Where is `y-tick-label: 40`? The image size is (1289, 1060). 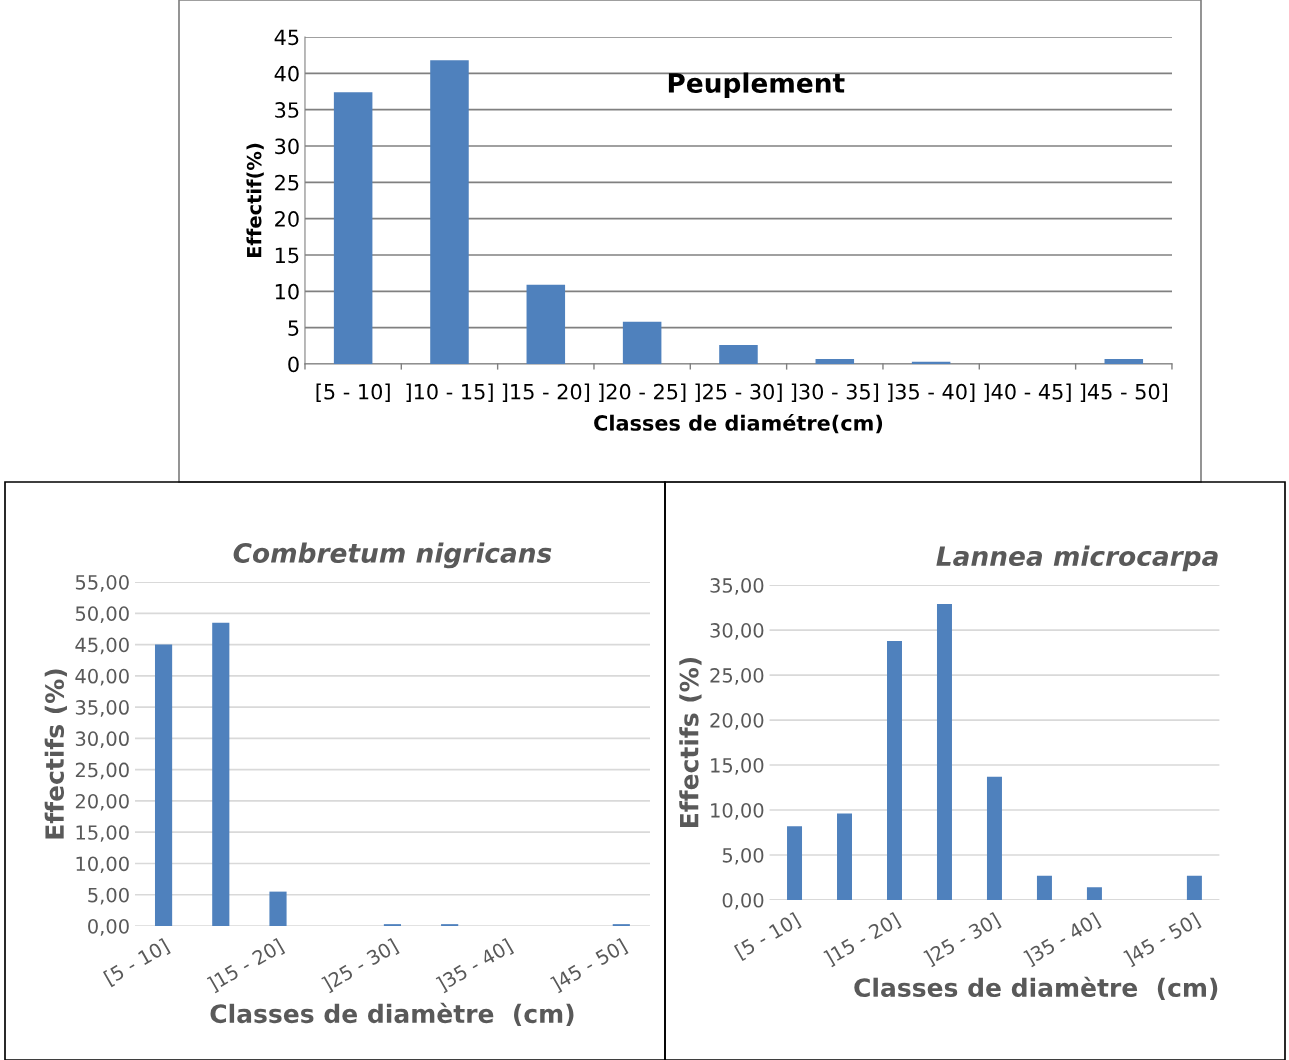
y-tick-label: 40 is located at coordinates (286, 73).